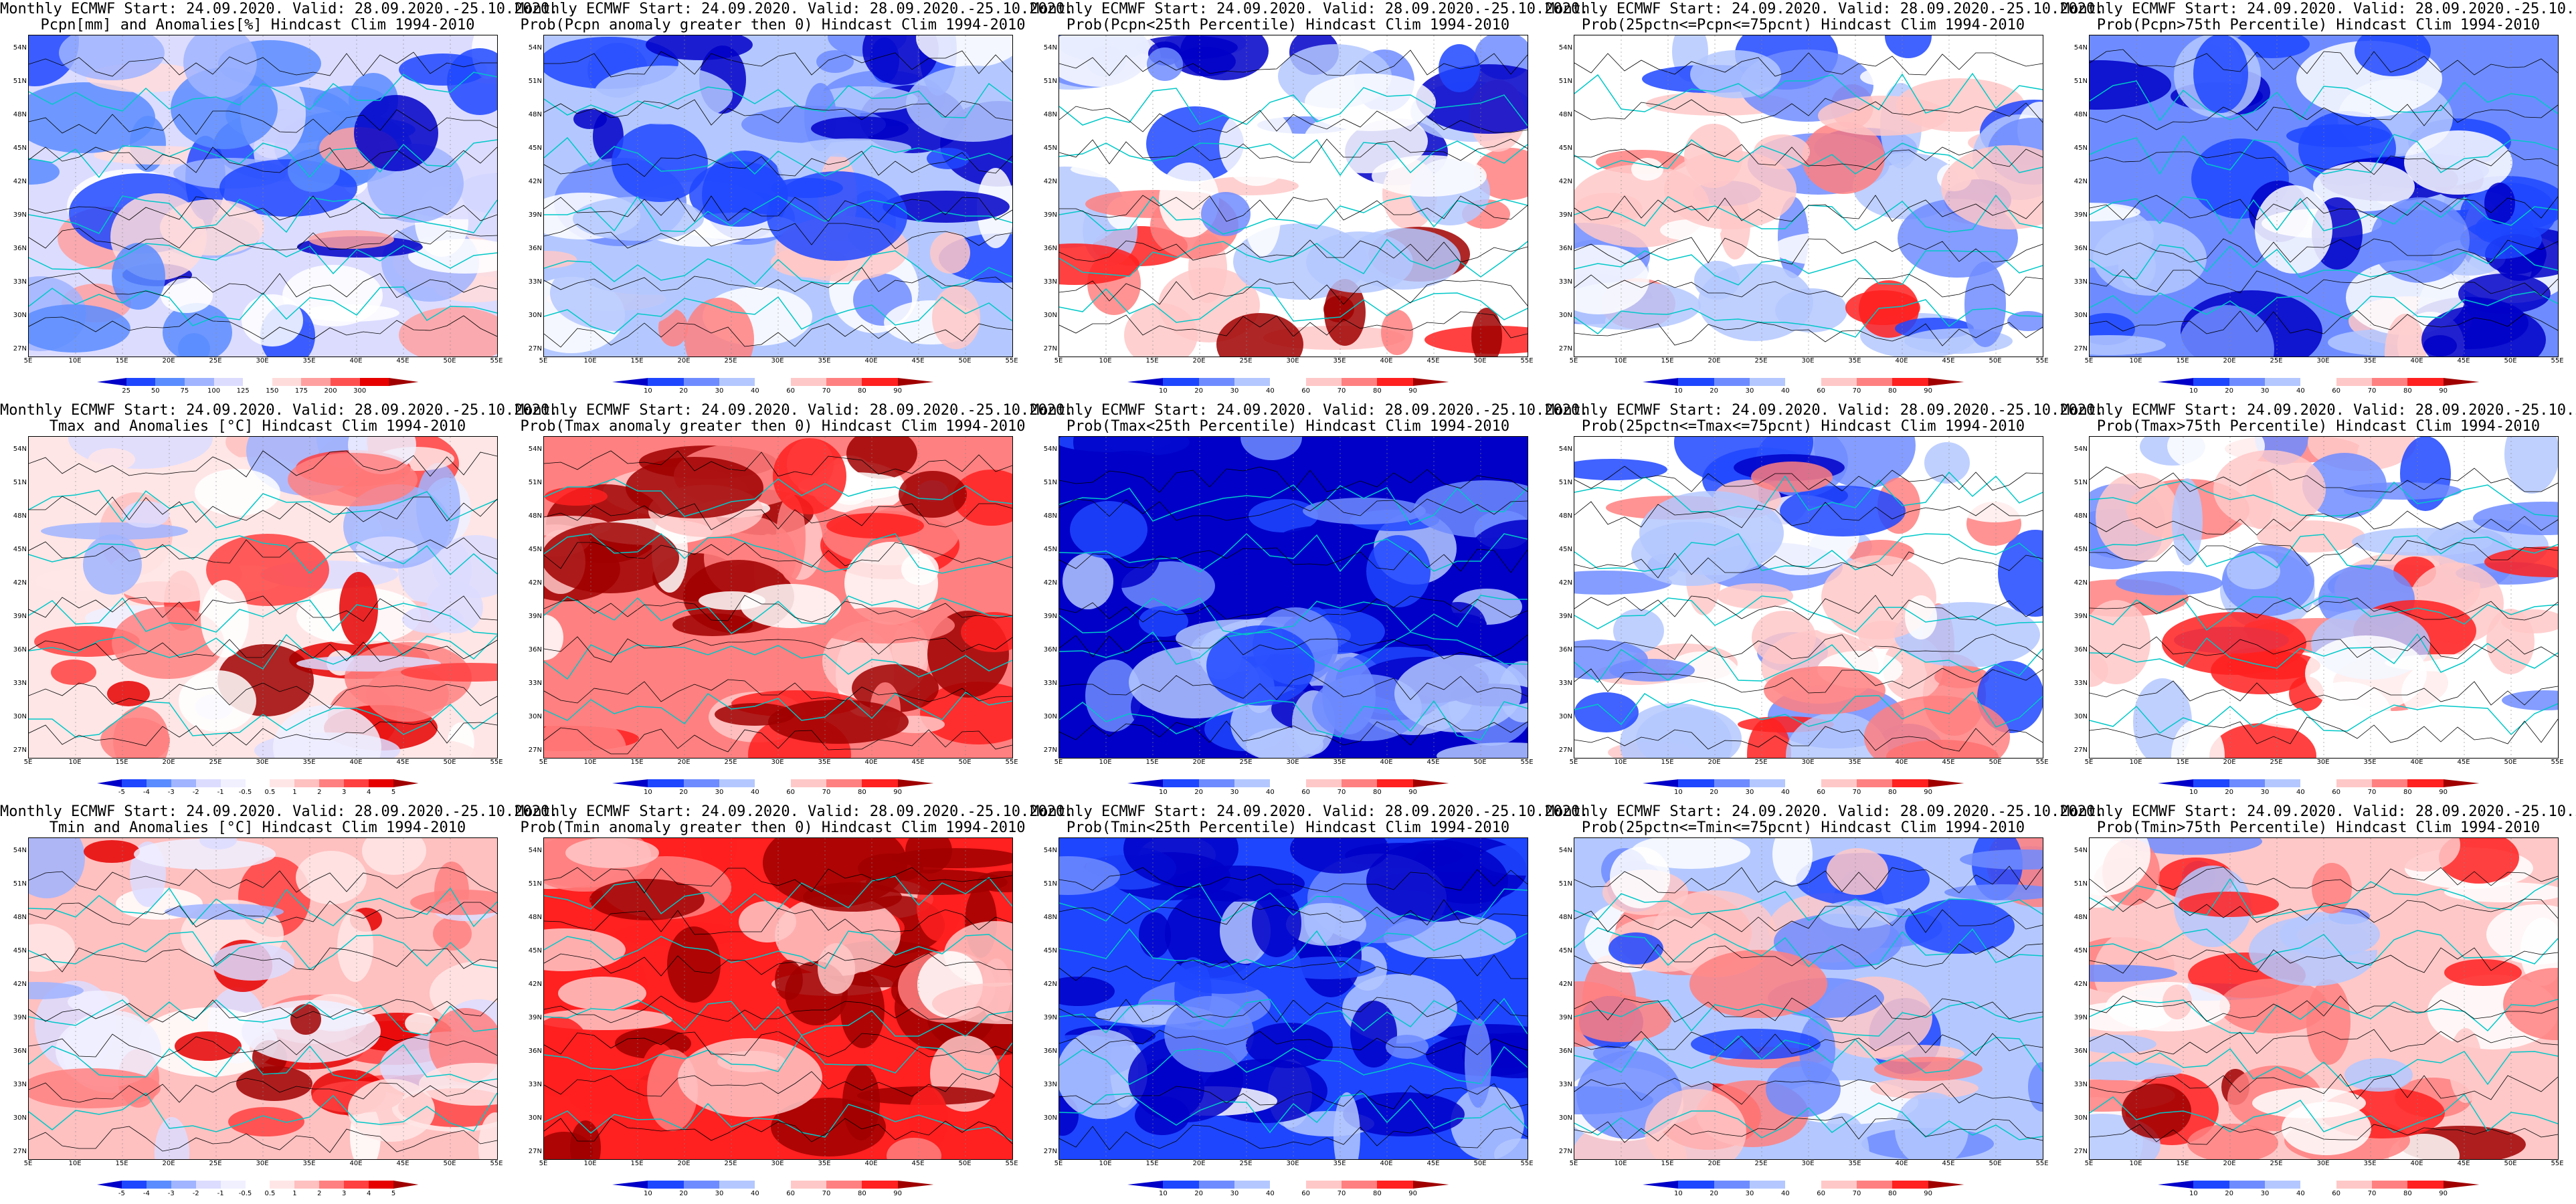  Describe the element at coordinates (754, 1193) in the screenshot. I see `colorbar-tick-label: 40` at that location.